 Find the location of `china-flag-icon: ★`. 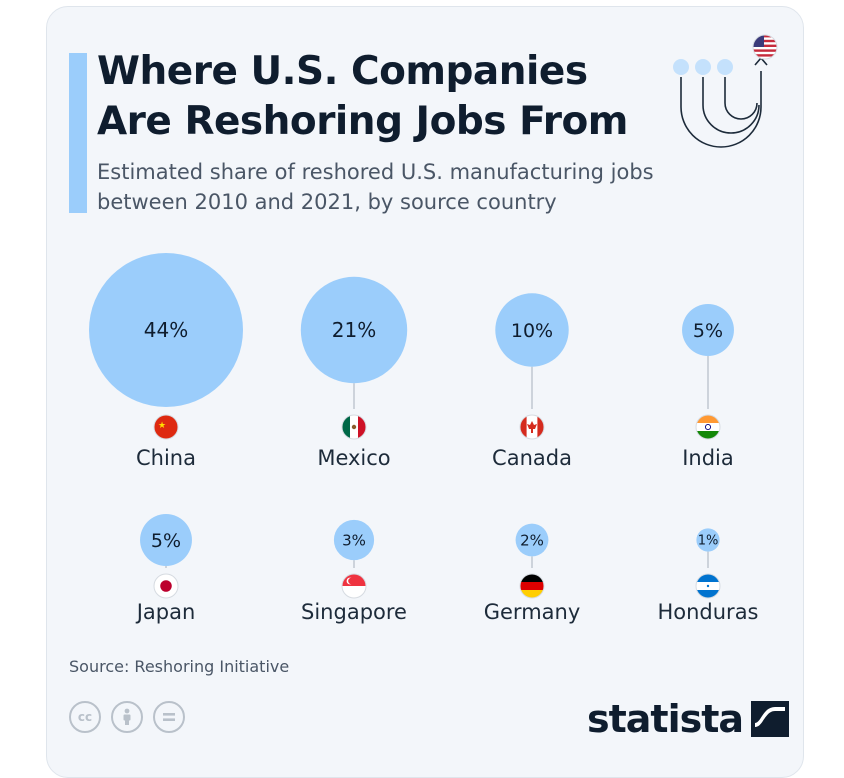

china-flag-icon: ★ is located at coordinates (166, 427).